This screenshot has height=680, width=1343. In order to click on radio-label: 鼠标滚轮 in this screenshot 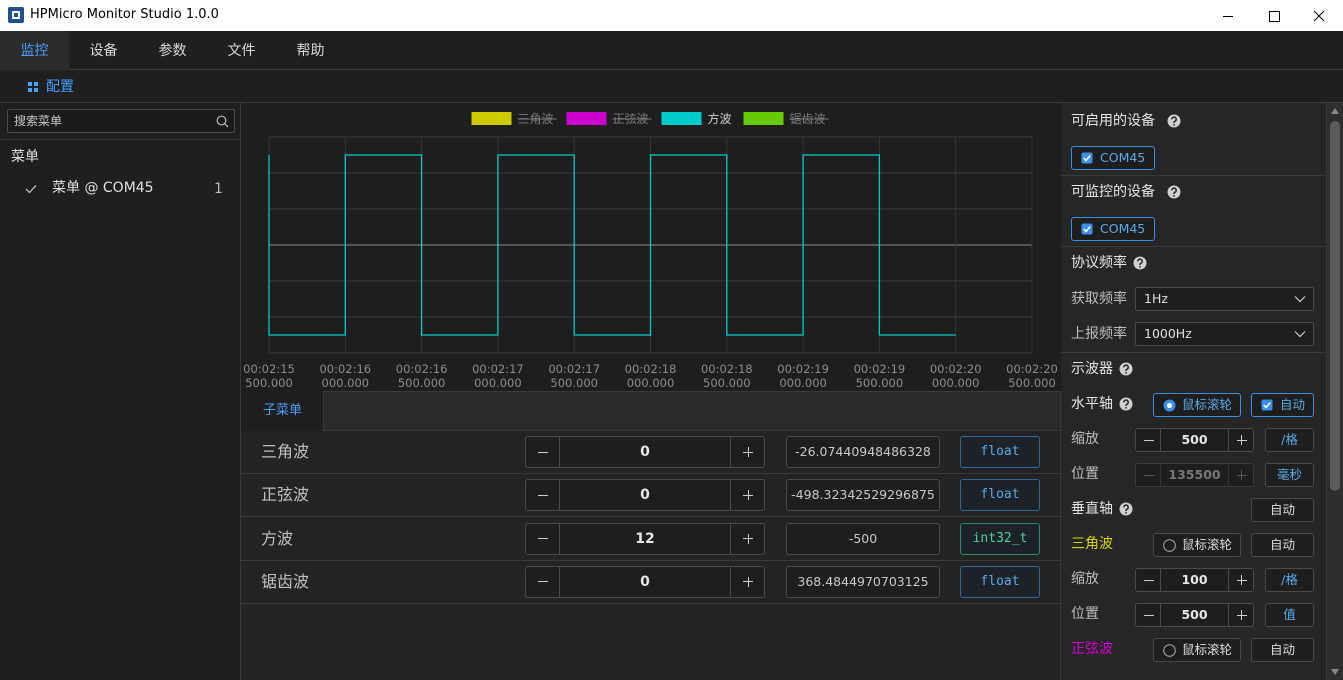, I will do `click(1207, 404)`.